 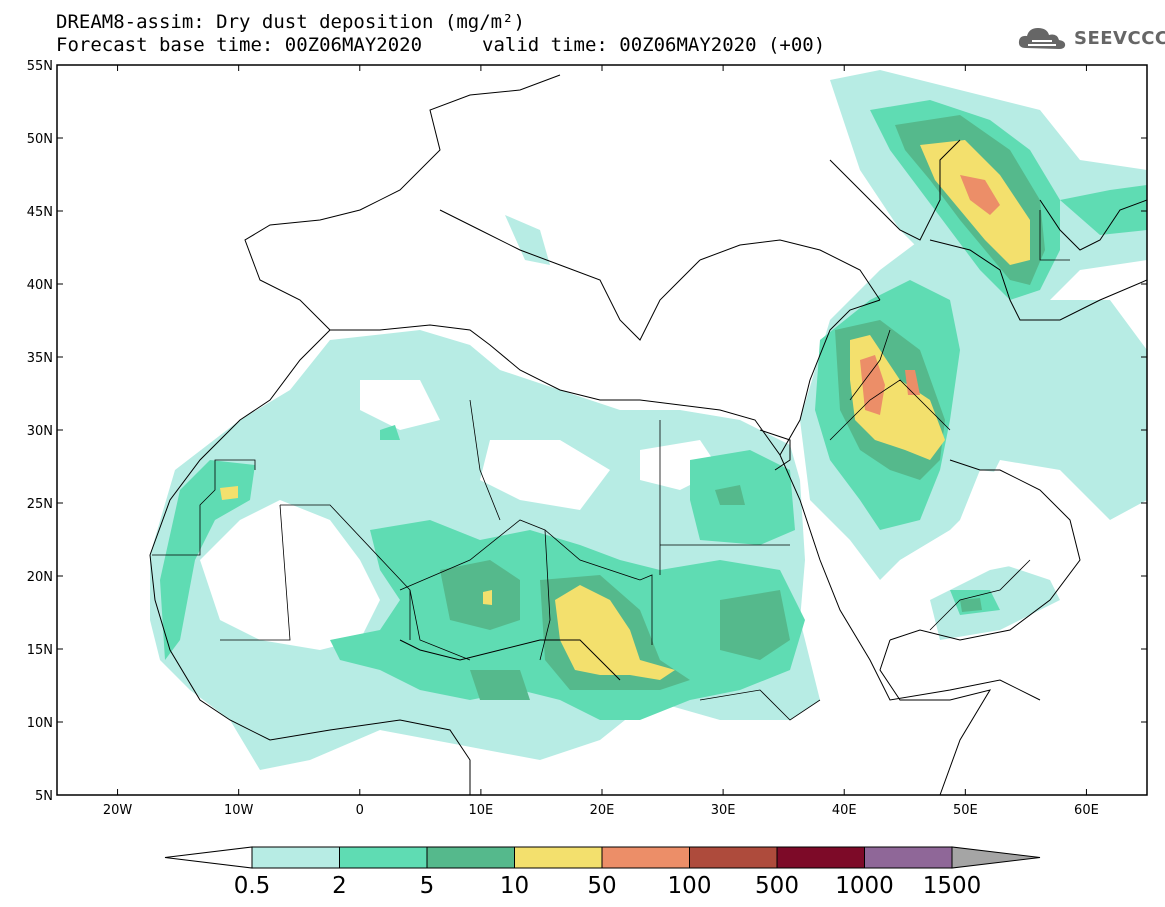 What do you see at coordinates (602, 872) in the screenshot?
I see `colorbar: 0.5 2 5 10 50 100 500 1000 1500` at bounding box center [602, 872].